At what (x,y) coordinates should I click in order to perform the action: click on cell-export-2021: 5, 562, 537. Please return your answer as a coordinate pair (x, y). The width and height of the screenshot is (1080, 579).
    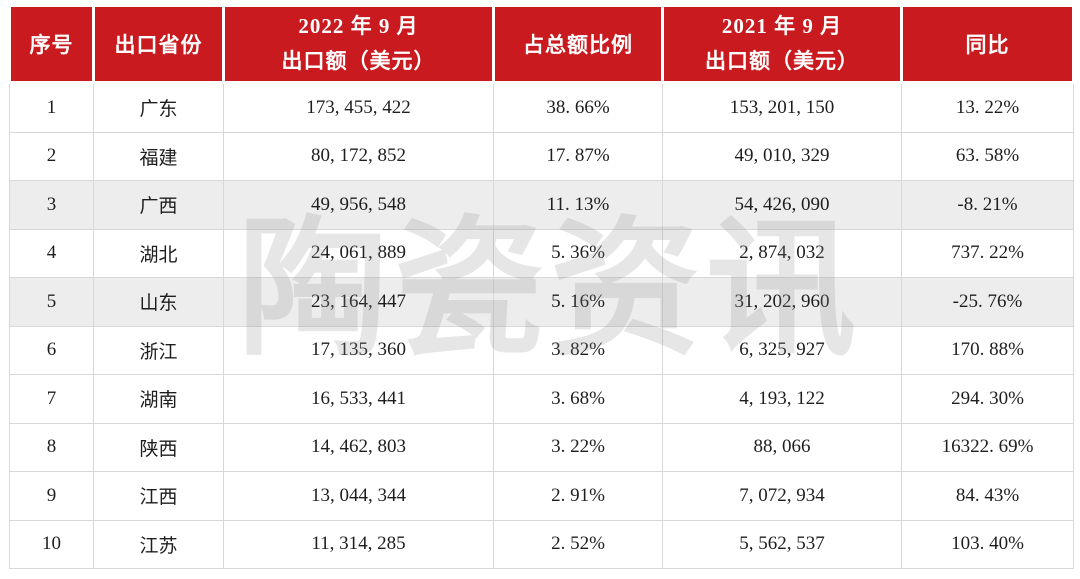
    Looking at the image, I should click on (782, 544).